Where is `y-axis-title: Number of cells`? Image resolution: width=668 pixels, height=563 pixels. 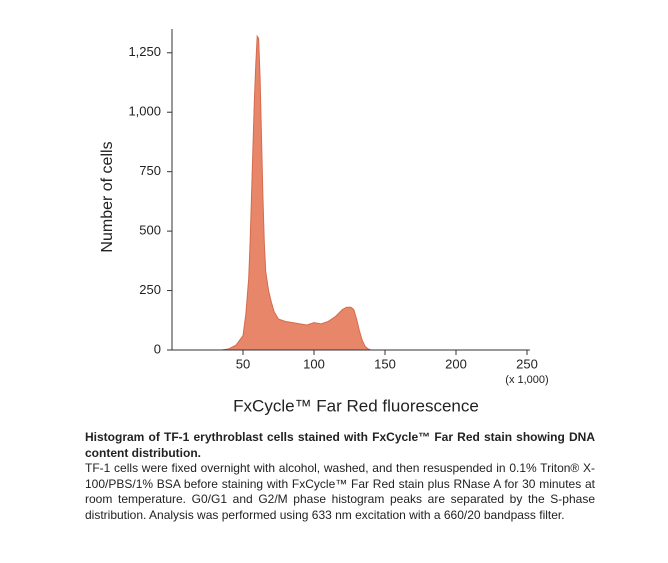 y-axis-title: Number of cells is located at coordinates (107, 196).